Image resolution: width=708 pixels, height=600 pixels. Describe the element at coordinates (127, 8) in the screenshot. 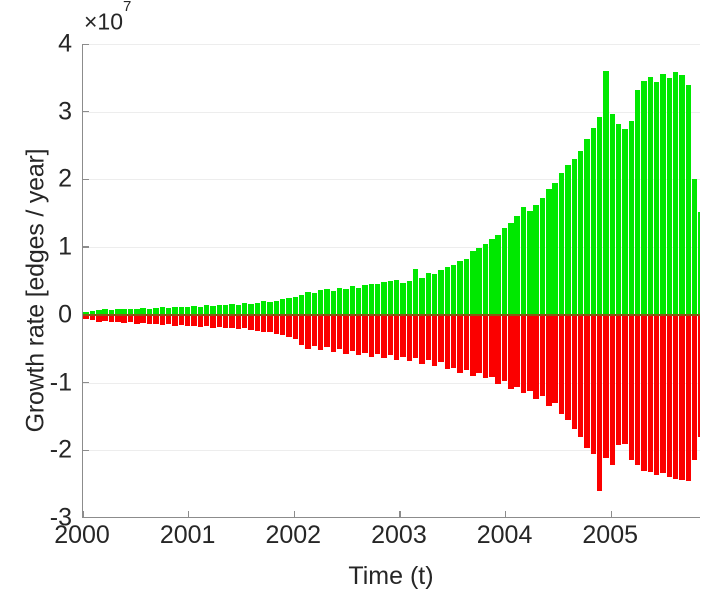

I see `y-axis-exponent-power: 7` at that location.